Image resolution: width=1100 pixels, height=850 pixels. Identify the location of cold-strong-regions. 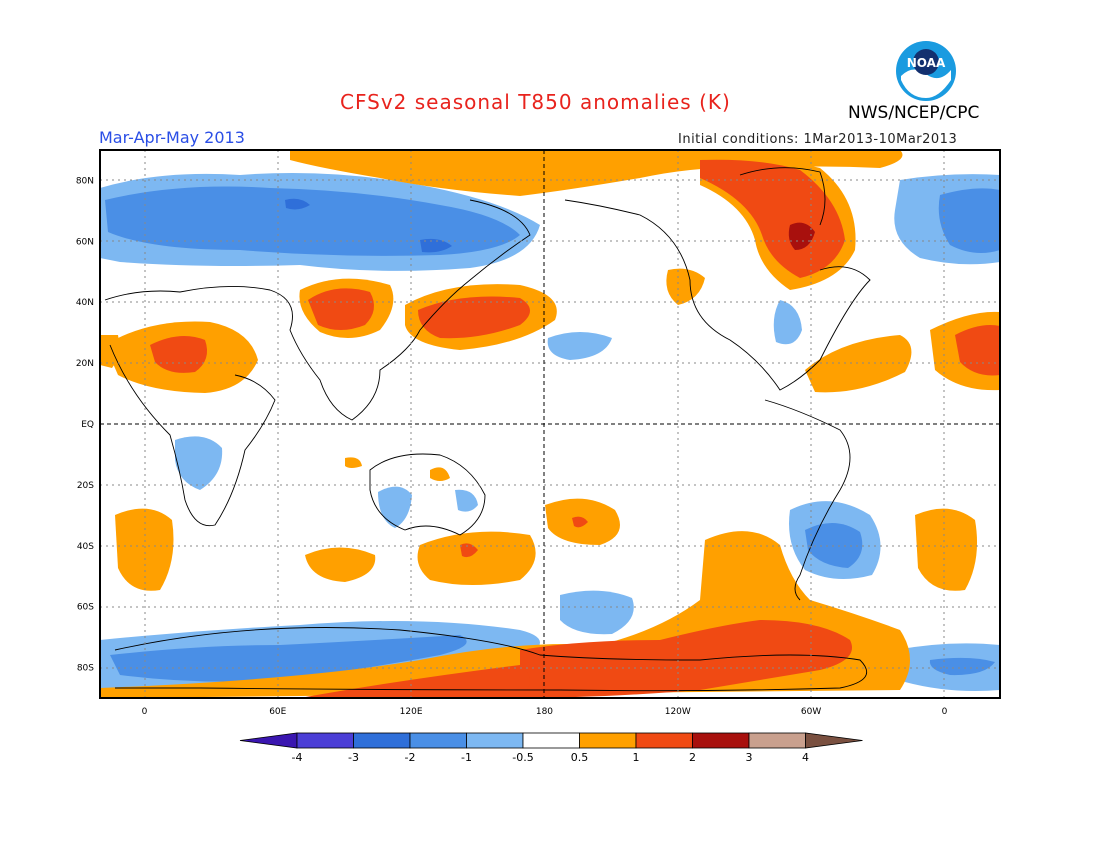
(368, 225).